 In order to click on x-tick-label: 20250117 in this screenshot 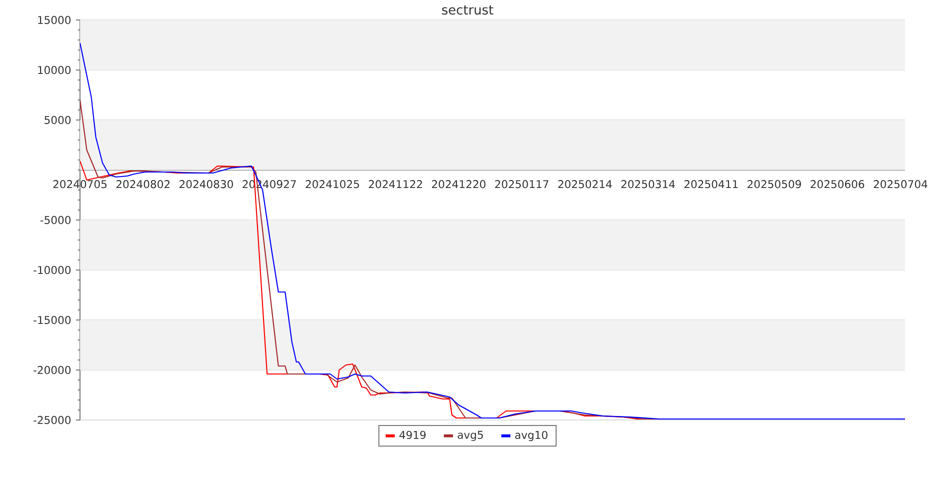, I will do `click(521, 184)`.